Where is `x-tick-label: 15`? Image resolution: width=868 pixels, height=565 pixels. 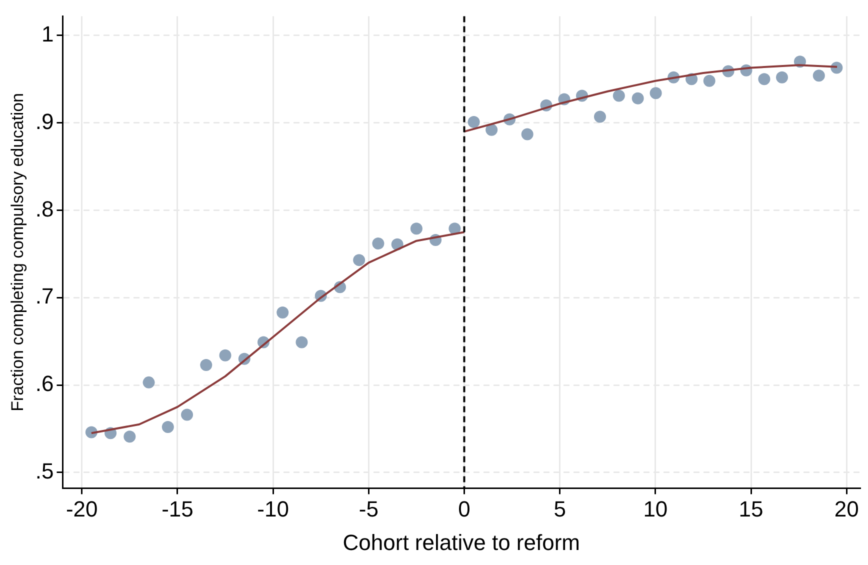
x-tick-label: 15 is located at coordinates (751, 509).